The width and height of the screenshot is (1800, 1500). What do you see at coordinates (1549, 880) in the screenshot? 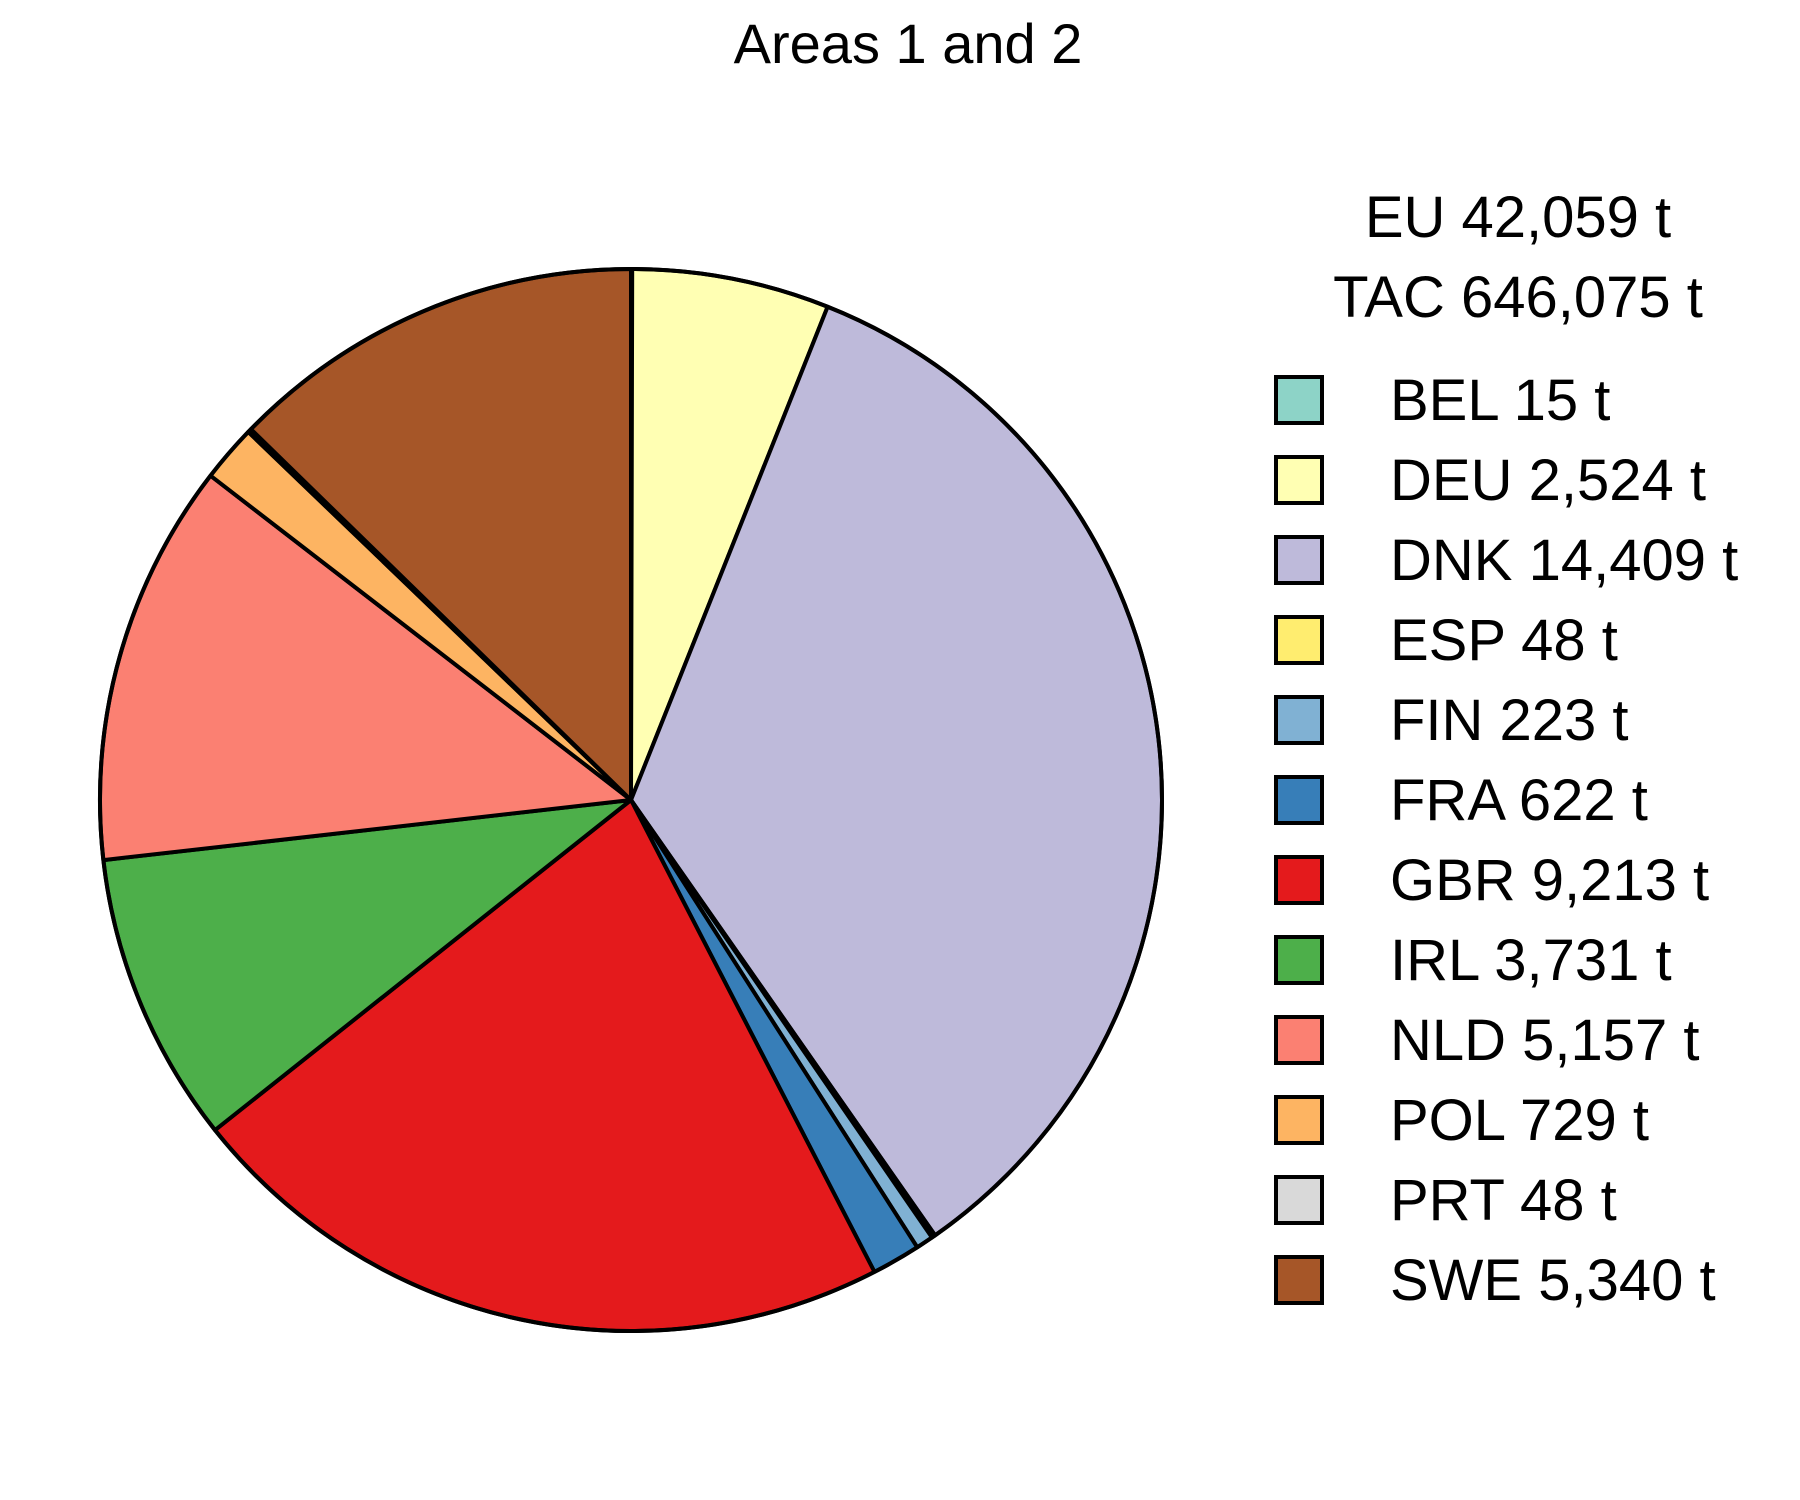
I see `legend-label-gbr: GBR 9,213 t` at bounding box center [1549, 880].